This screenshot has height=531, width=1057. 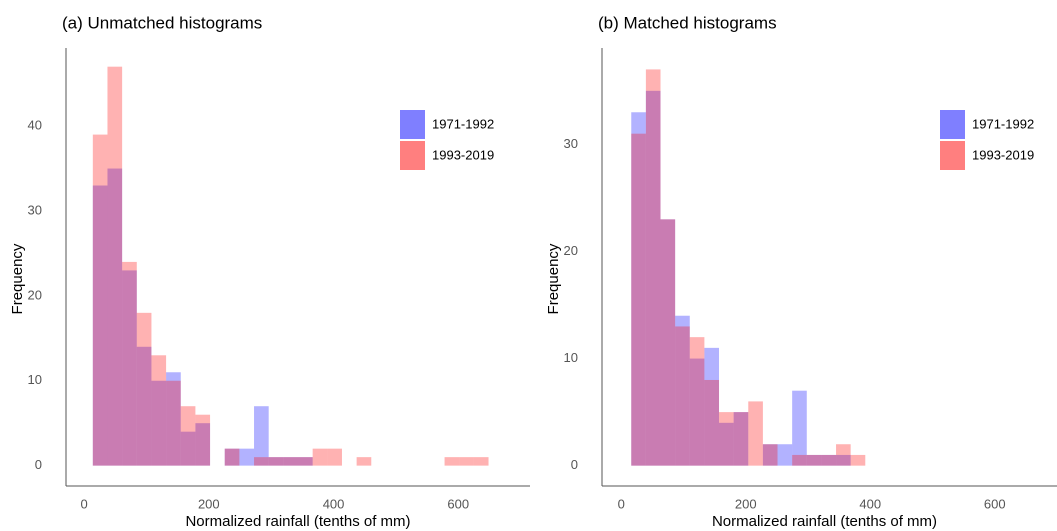 I want to click on chart-title: (b) Matched histograms, so click(x=687, y=22).